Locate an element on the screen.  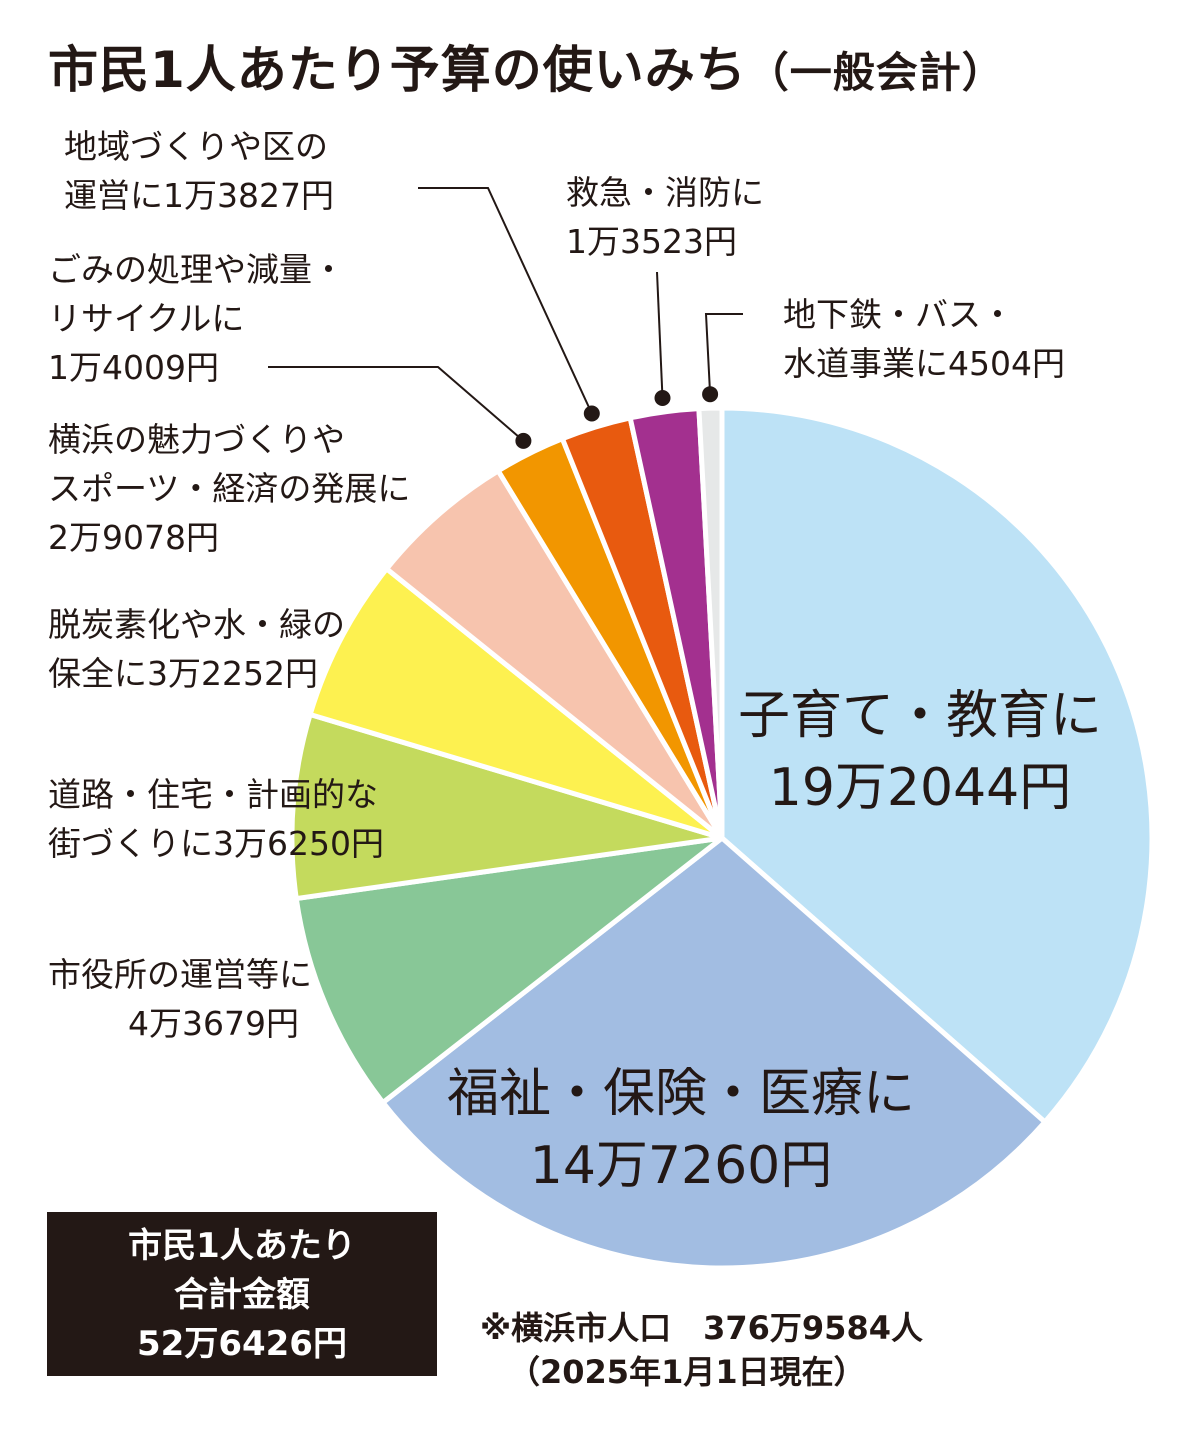
note-line2: （2025年1月1日現在） is located at coordinates (687, 1372).